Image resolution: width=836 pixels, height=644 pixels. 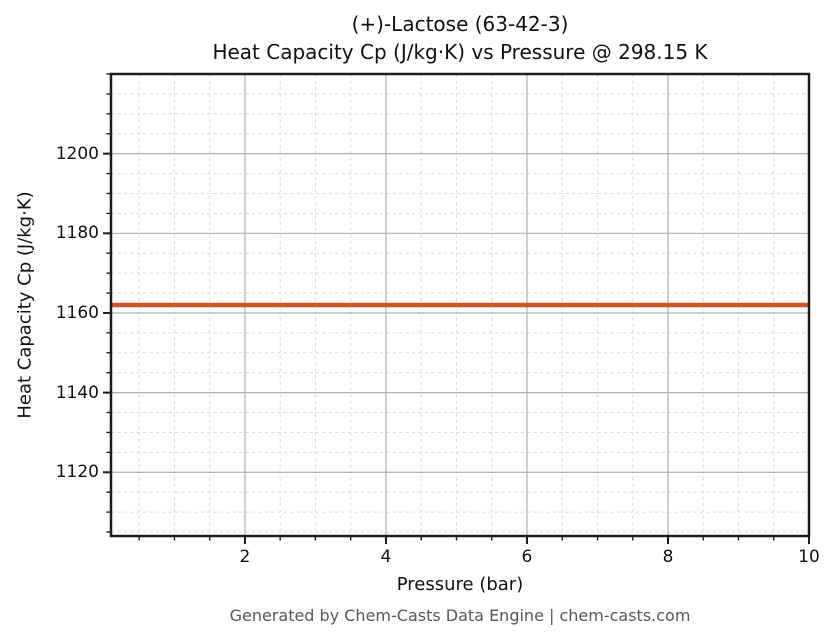 What do you see at coordinates (77, 312) in the screenshot?
I see `y-tick-label: 1160` at bounding box center [77, 312].